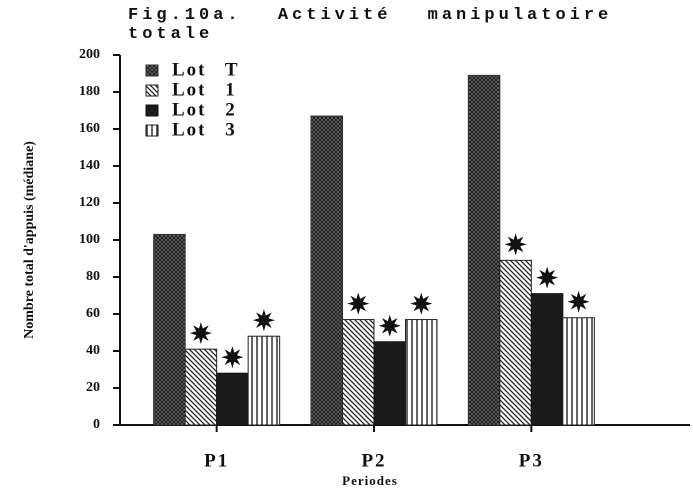 The image size is (693, 493). Describe the element at coordinates (89, 54) in the screenshot. I see `y-tick-label: 200` at that location.